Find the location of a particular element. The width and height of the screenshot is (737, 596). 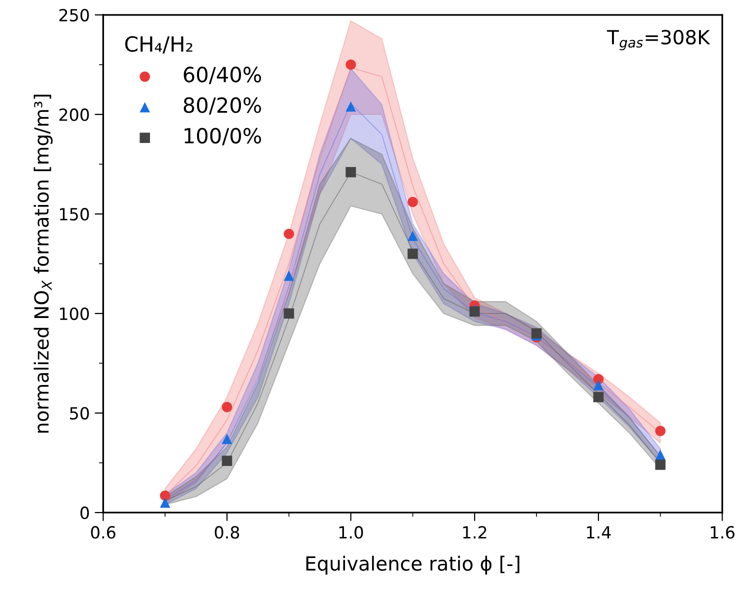

y-tick-label: 200 is located at coordinates (74, 114).